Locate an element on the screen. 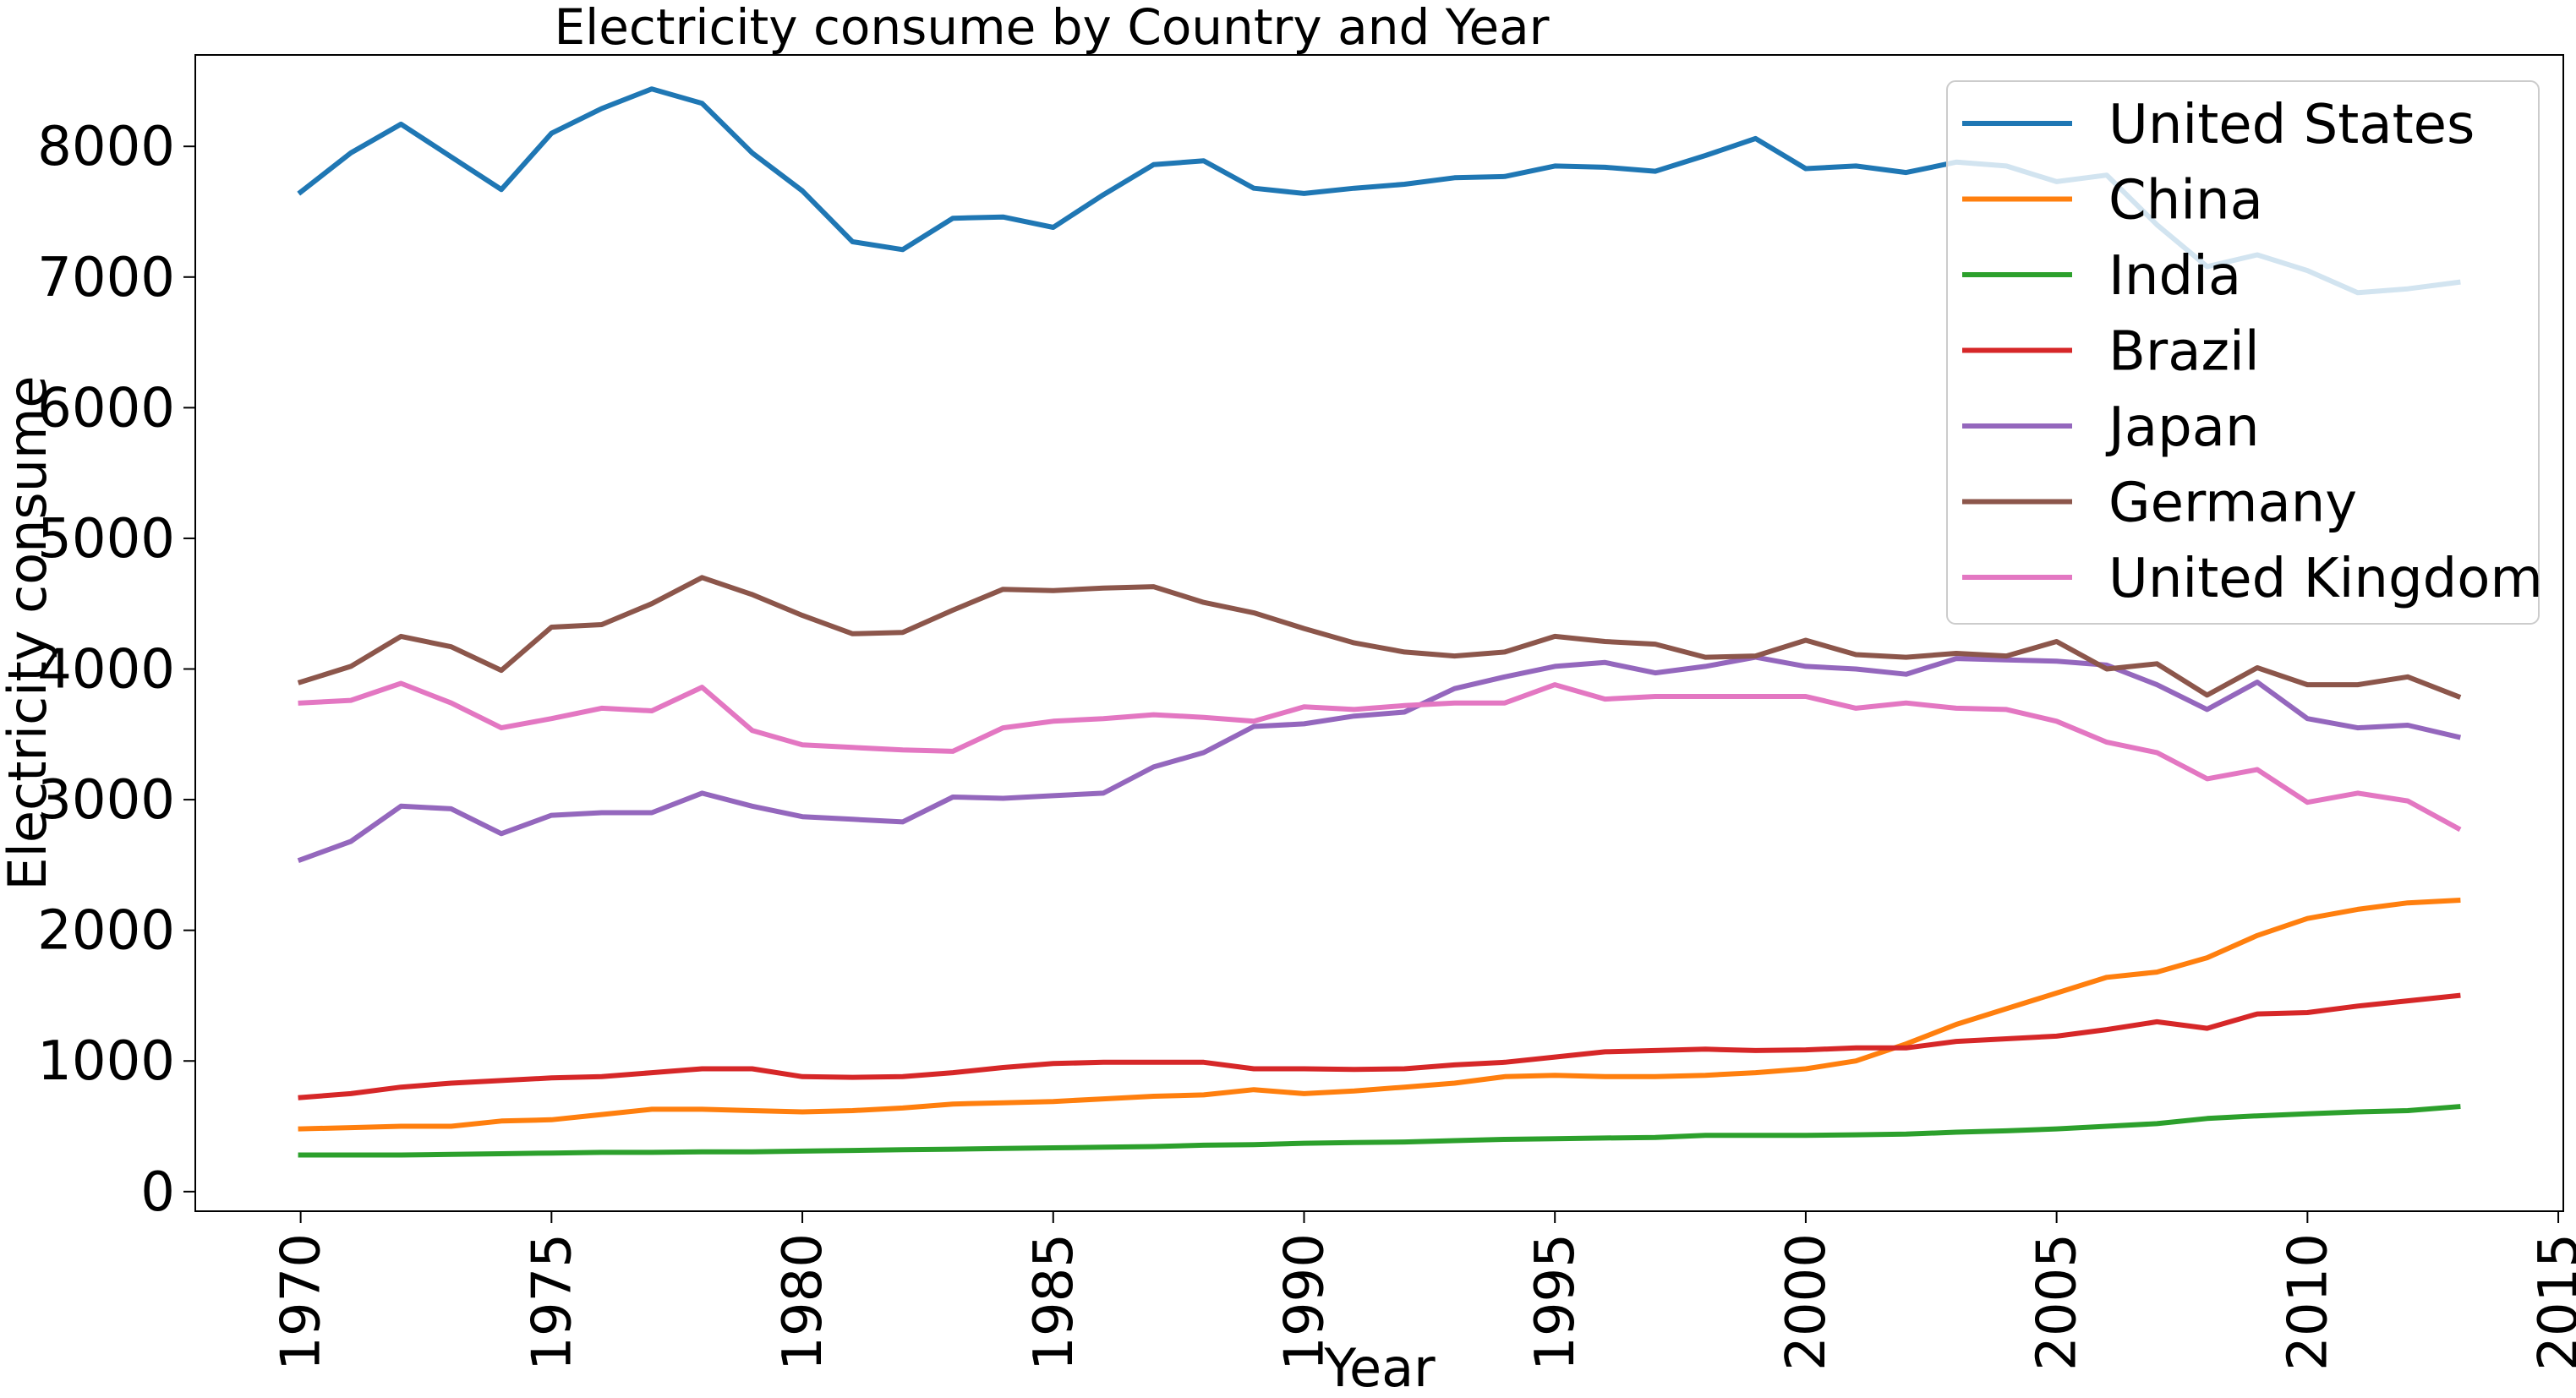  y-tick-label: 4000 is located at coordinates (106, 670).